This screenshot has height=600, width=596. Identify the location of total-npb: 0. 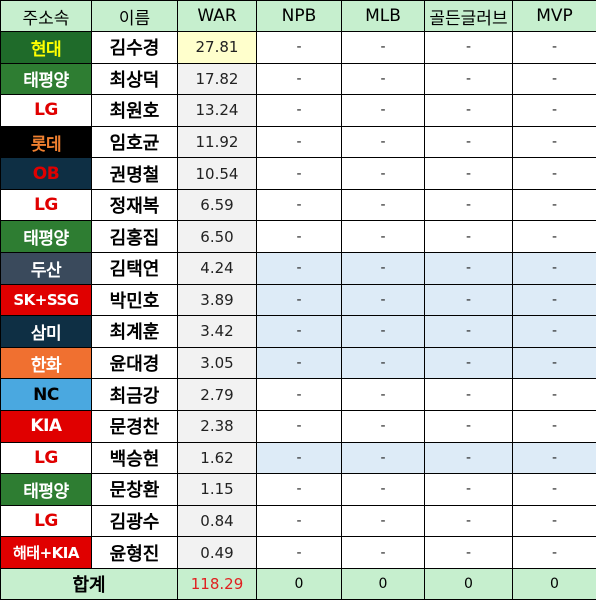
(299, 584).